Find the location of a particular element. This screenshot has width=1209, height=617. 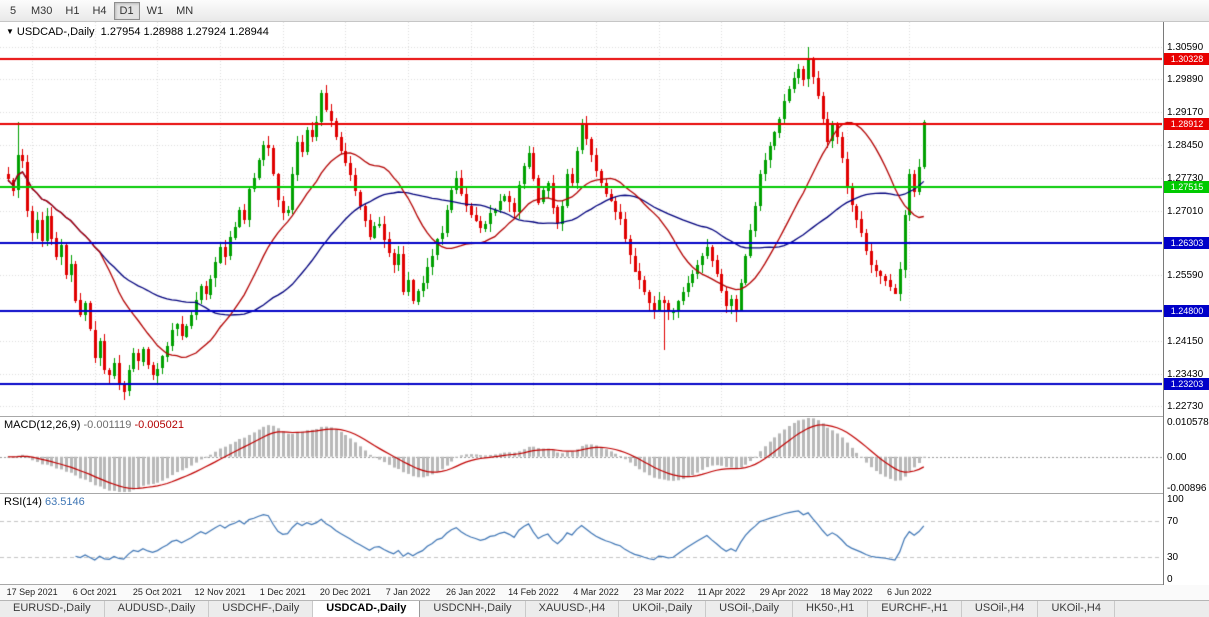

price-level-badge: 1.28912 is located at coordinates (1186, 123).